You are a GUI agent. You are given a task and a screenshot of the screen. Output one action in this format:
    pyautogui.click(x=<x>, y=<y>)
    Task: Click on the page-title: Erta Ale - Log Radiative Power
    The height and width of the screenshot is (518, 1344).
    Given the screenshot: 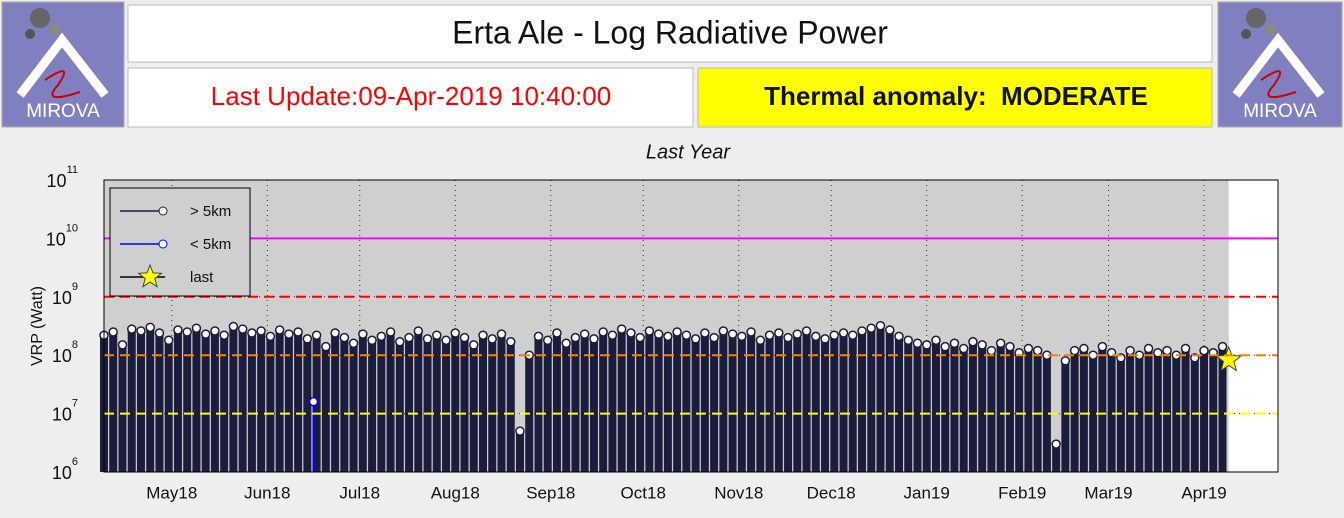 What is the action you would take?
    pyautogui.click(x=670, y=32)
    